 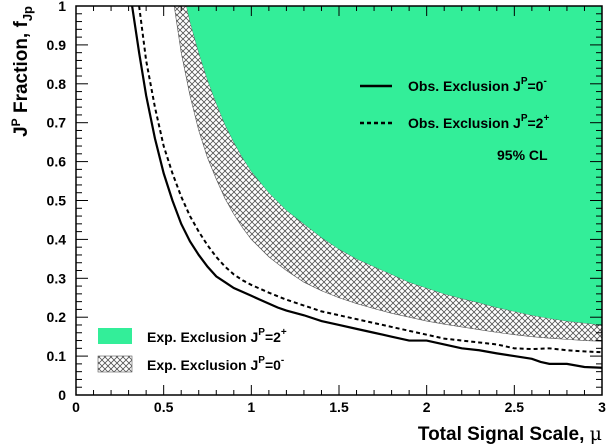 What do you see at coordinates (115, 336) in the screenshot?
I see `legend-exp-2plus-symbol` at bounding box center [115, 336].